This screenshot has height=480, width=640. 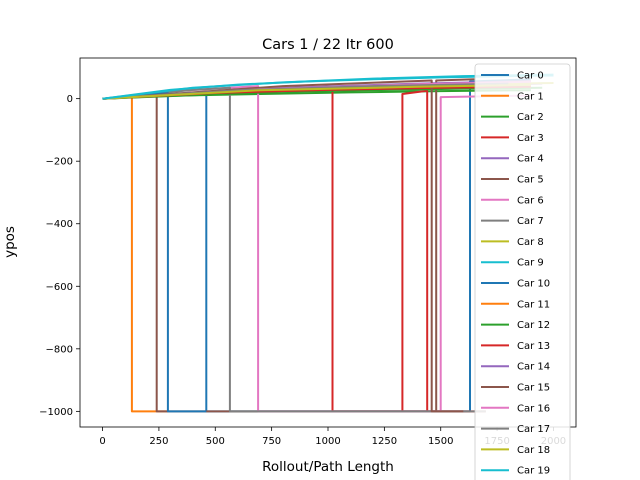 I want to click on y-tick-label: 0, so click(x=70, y=99).